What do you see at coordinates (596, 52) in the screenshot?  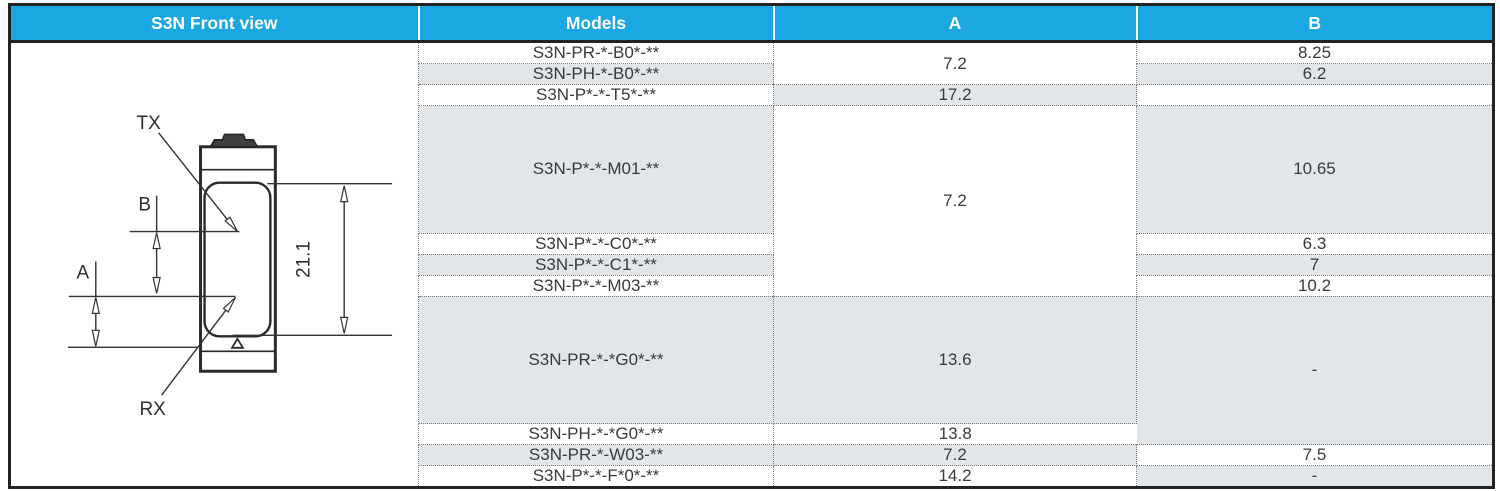 I see `model-cell: S3N-PR-*-B0*-**` at bounding box center [596, 52].